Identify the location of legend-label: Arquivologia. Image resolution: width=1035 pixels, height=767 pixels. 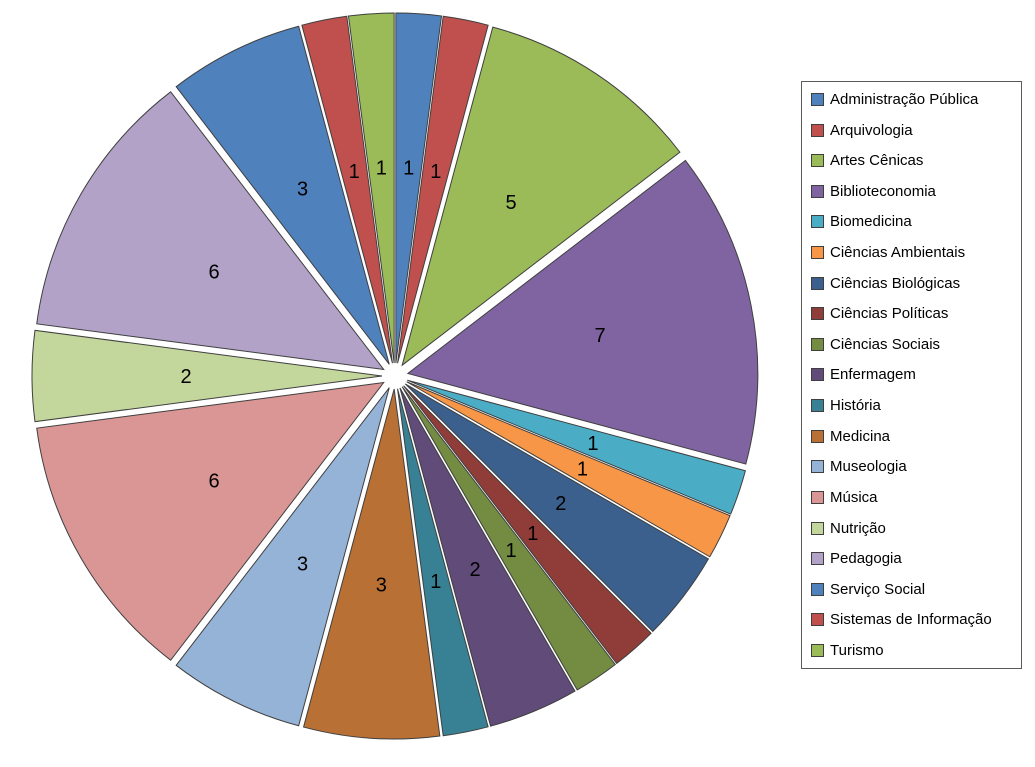
(871, 130).